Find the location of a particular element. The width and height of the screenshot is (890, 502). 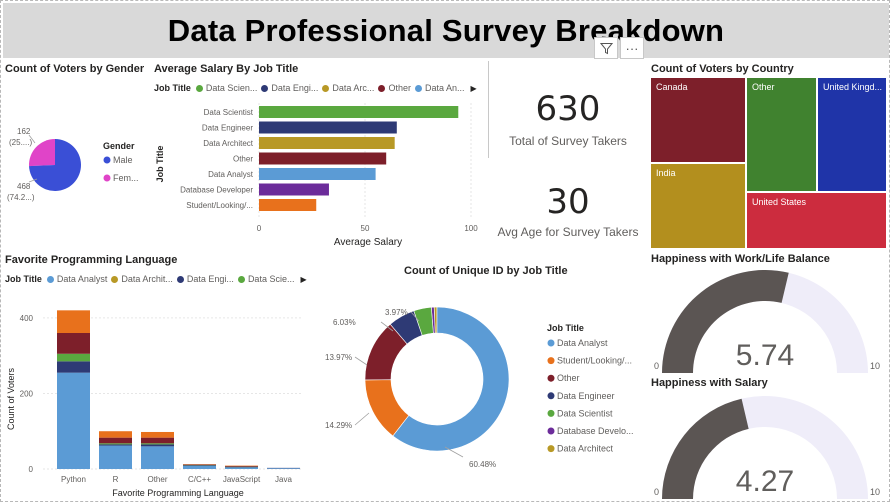

treemap-cell-united-states: United States is located at coordinates (816, 220).